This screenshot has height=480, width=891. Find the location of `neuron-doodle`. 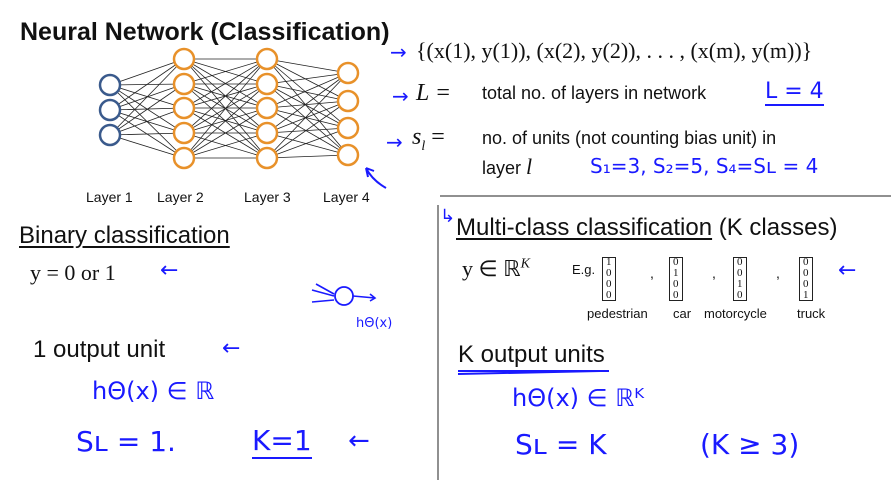

neuron-doodle is located at coordinates (344, 296).